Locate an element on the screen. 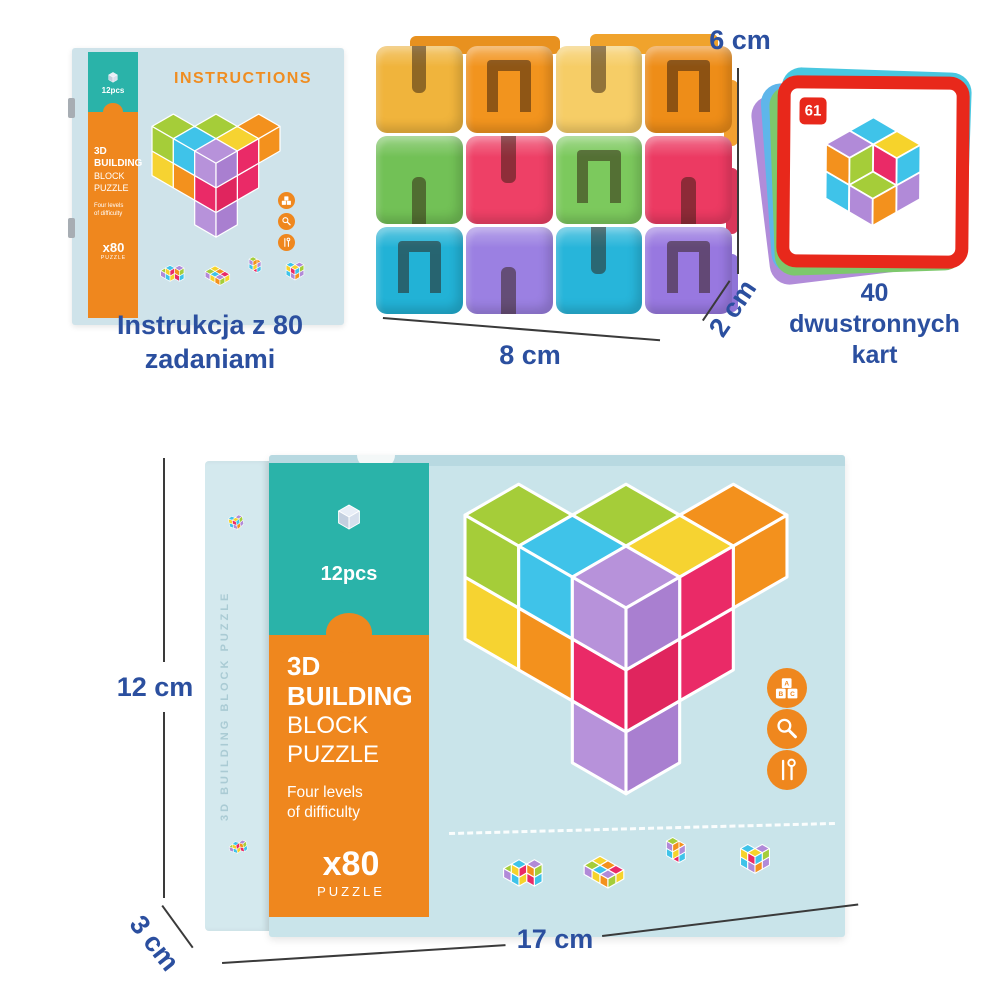 The height and width of the screenshot is (1000, 1000). booklet-caption-line1: Instrukcja z 80 is located at coordinates (210, 325).